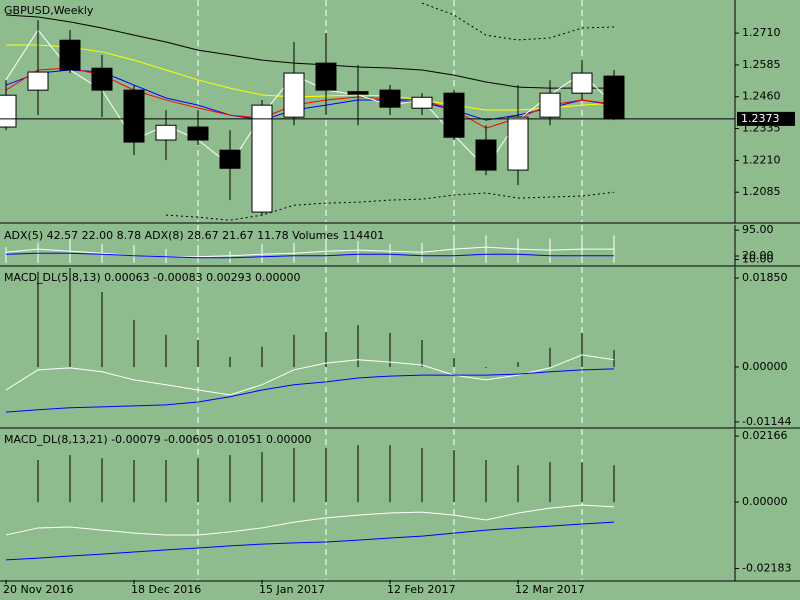  I want to click on x-tick-label: 12 Feb 2017, so click(421, 589).